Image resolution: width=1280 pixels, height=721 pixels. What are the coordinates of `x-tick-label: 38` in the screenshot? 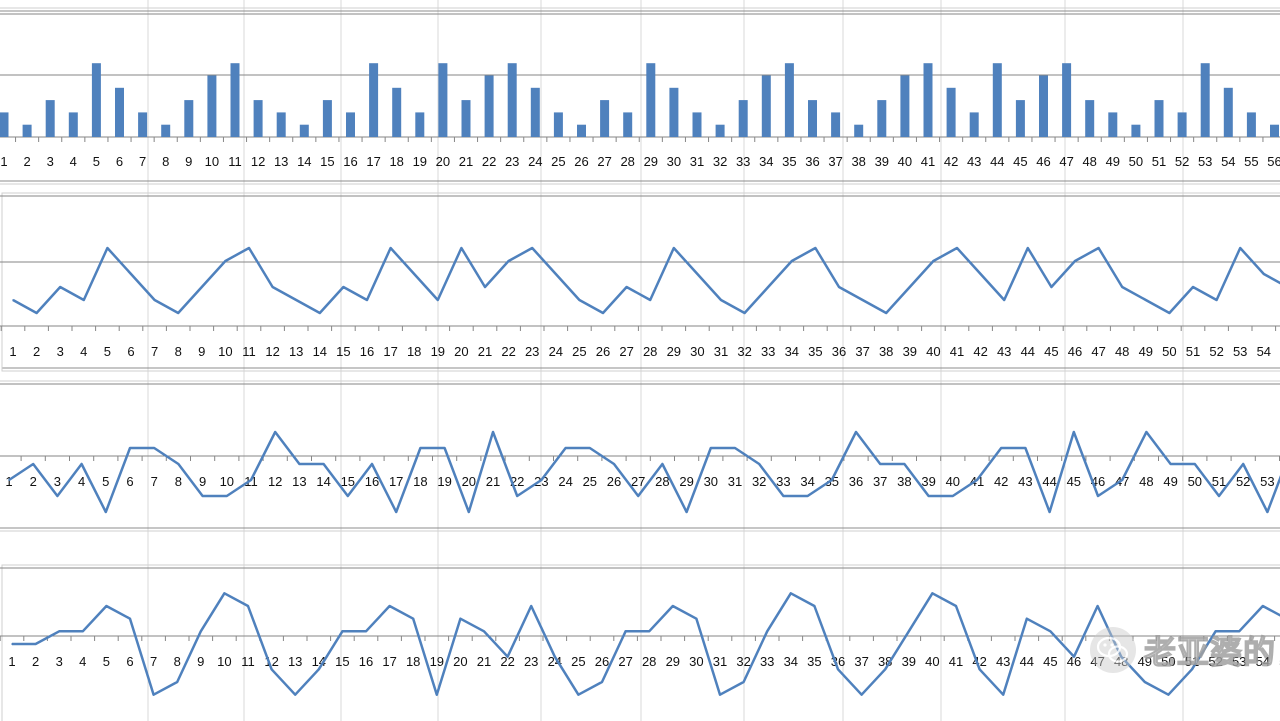 It's located at (886, 351).